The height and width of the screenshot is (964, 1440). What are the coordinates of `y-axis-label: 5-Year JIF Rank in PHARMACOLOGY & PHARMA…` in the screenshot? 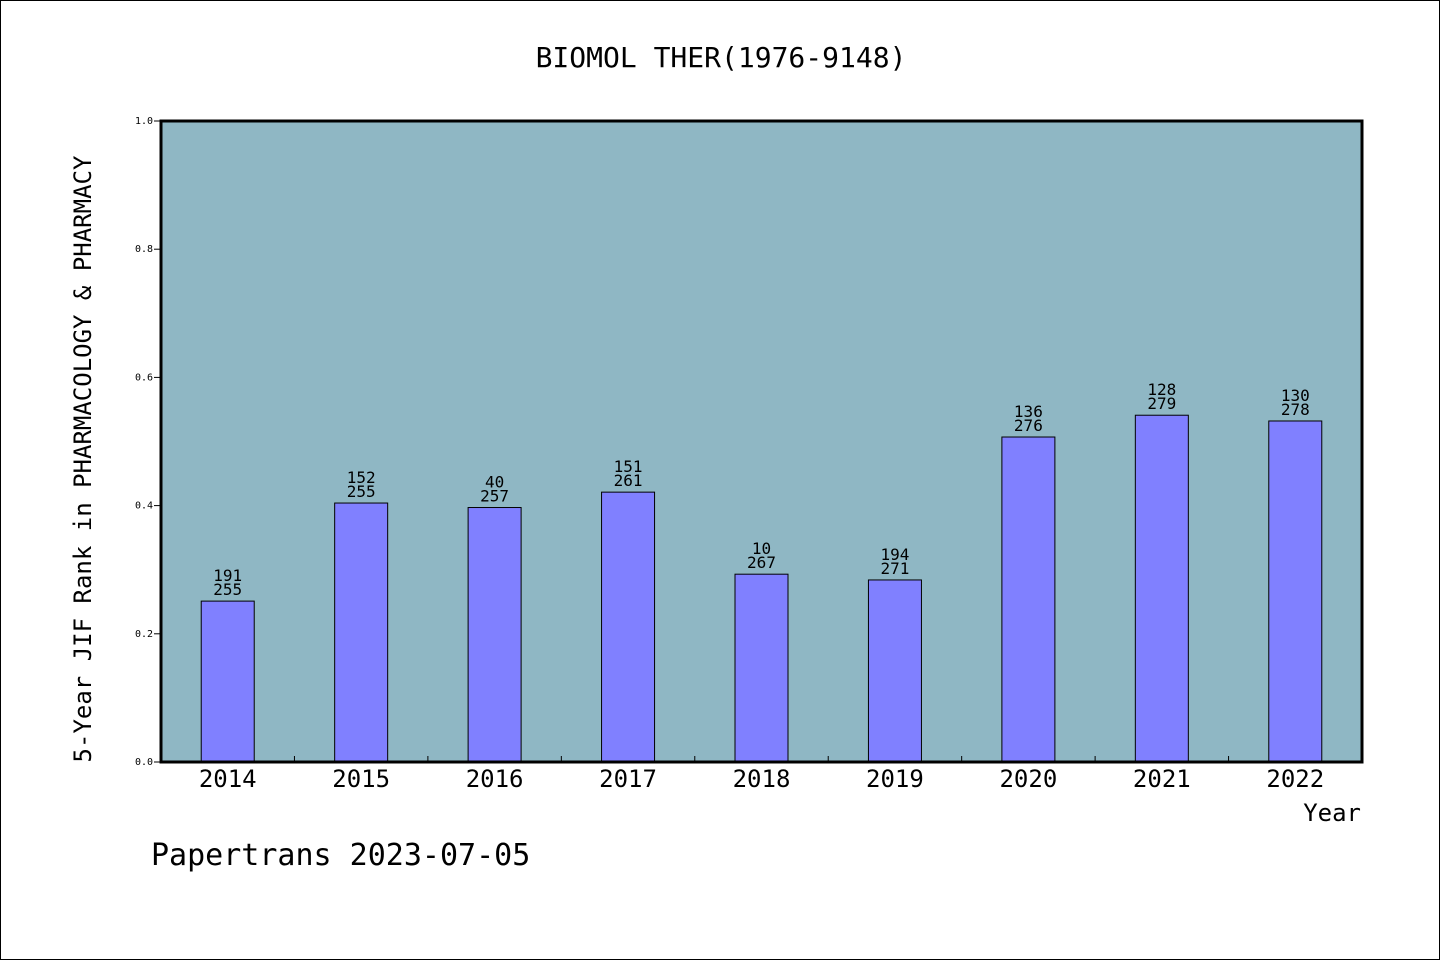 It's located at (83, 458).